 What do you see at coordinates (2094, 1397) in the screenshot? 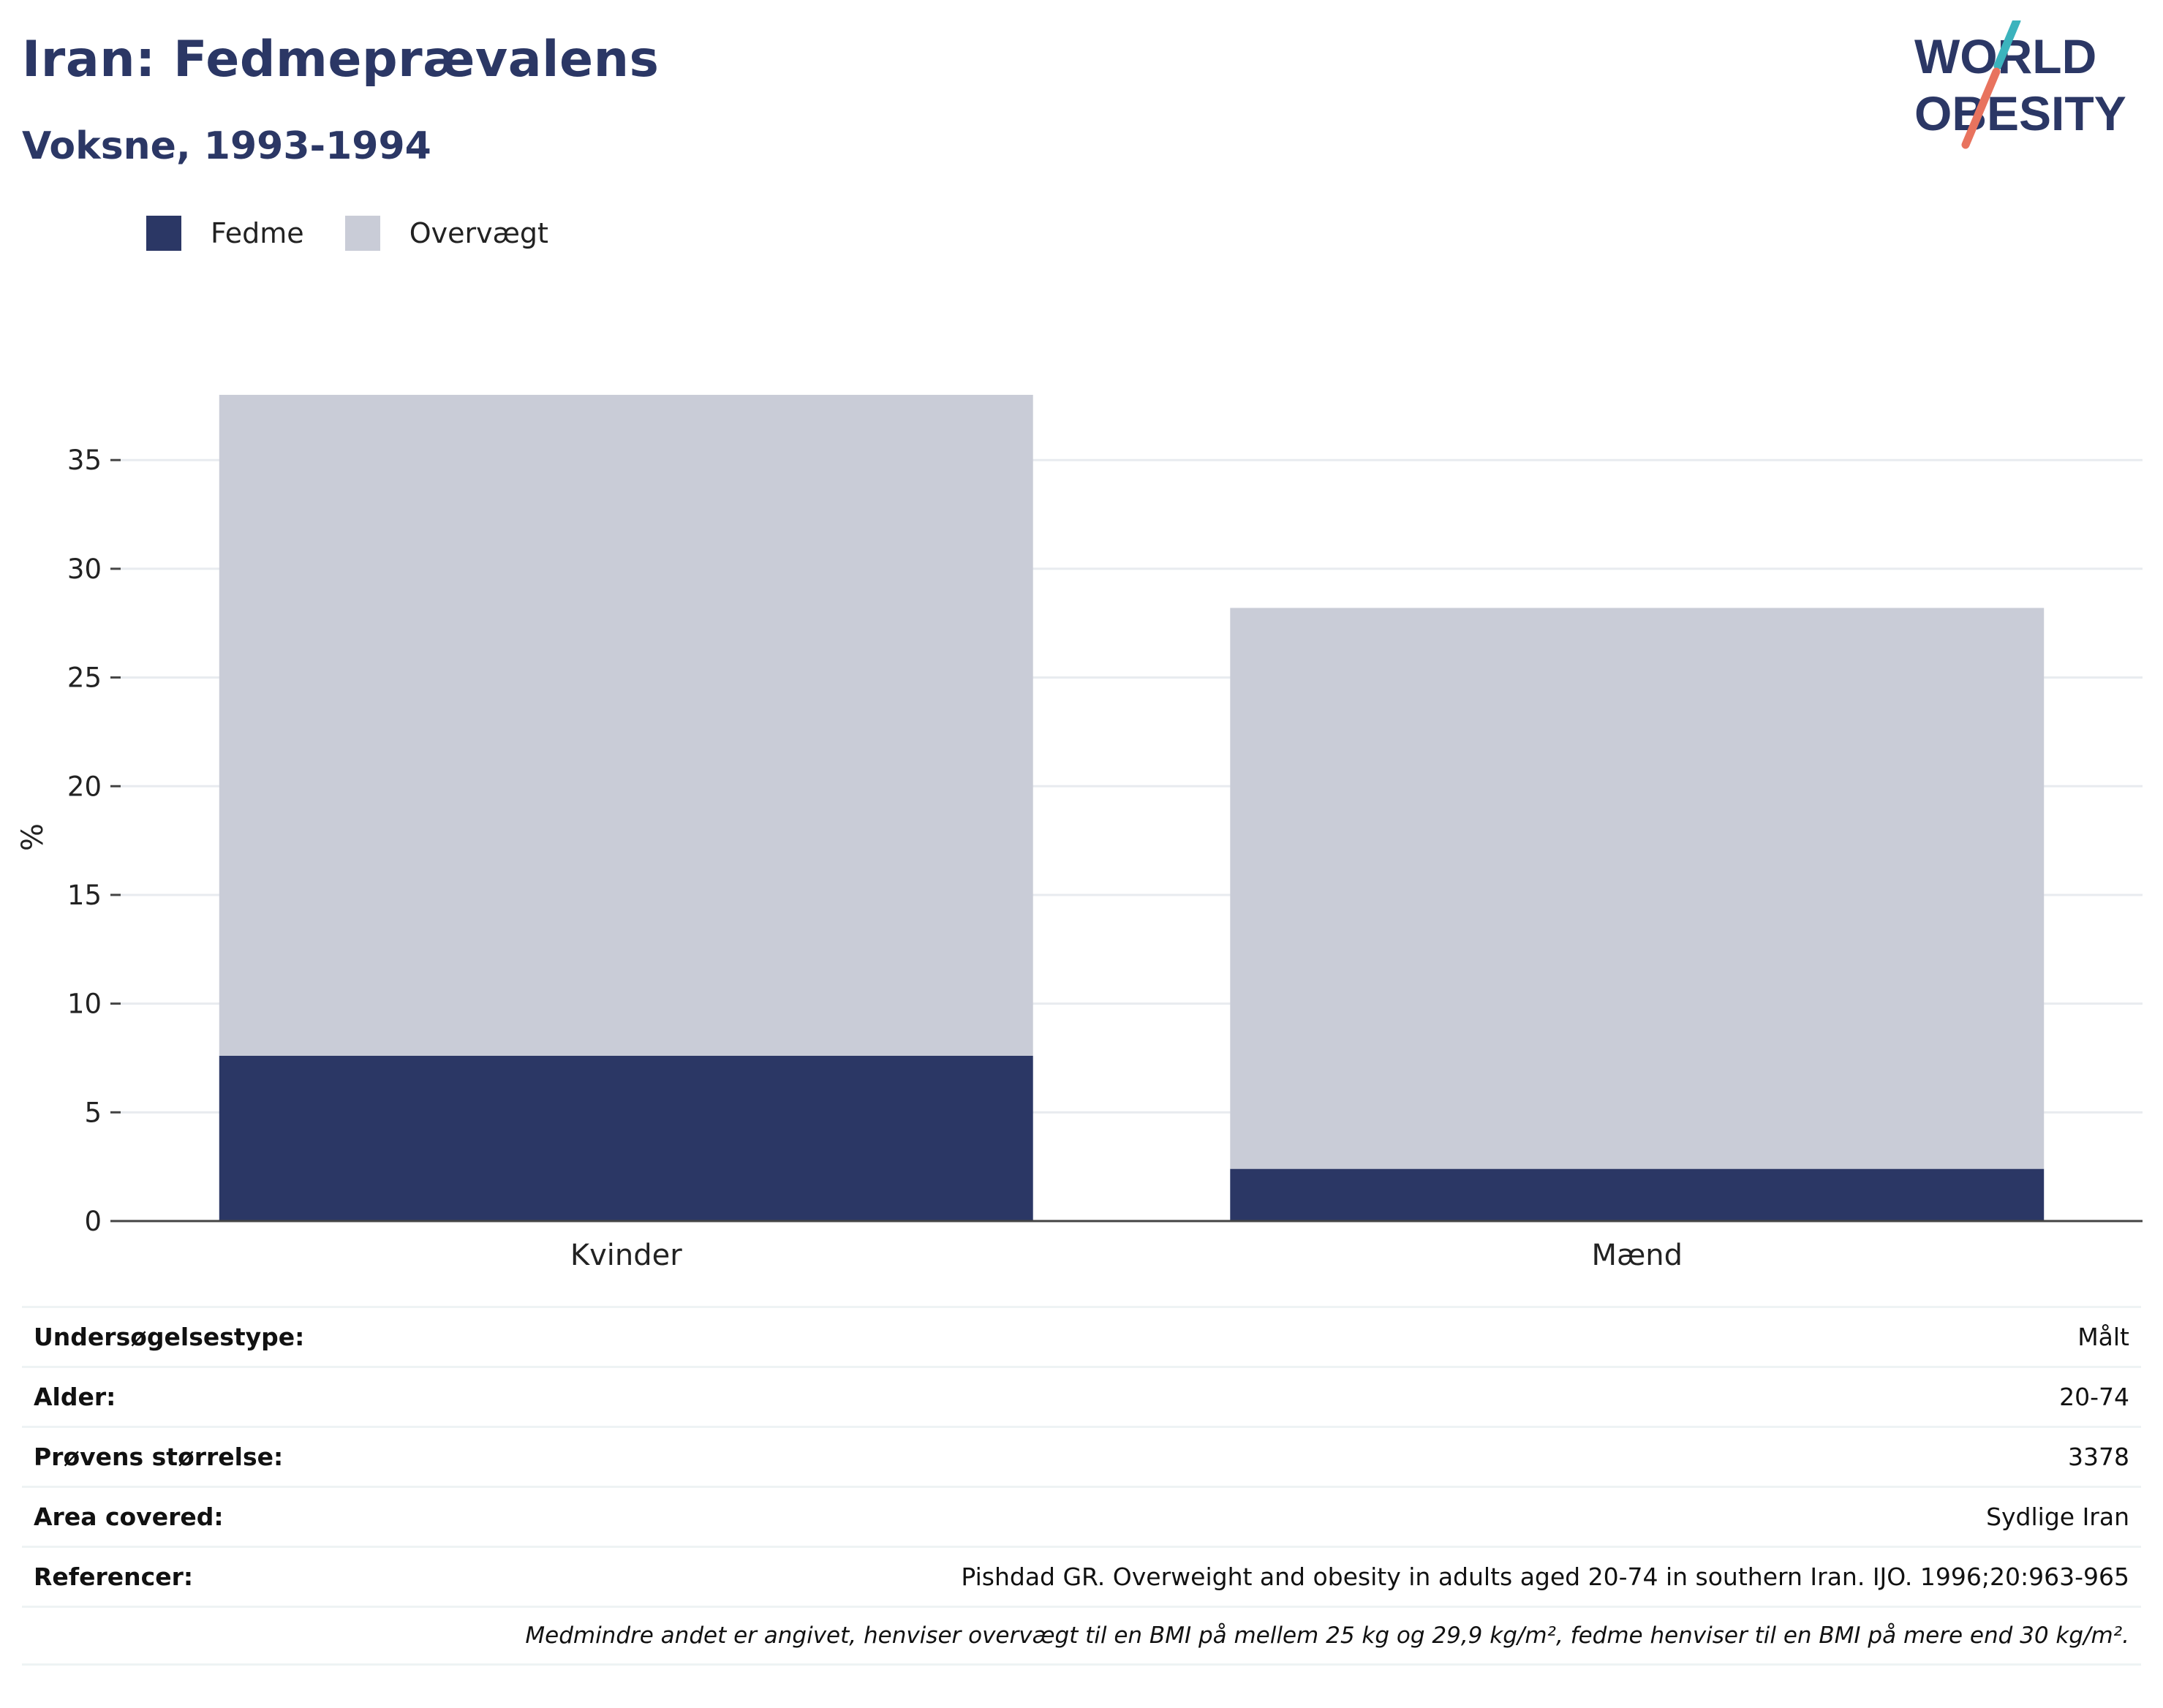
I see `meta-value: 20-74` at bounding box center [2094, 1397].